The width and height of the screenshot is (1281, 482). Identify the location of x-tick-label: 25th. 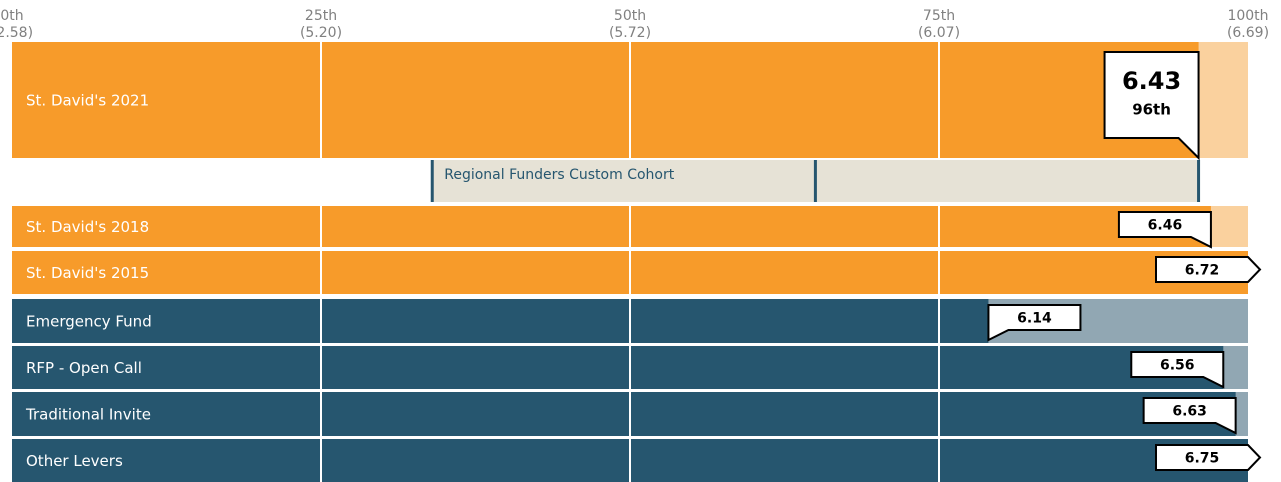
(321, 16).